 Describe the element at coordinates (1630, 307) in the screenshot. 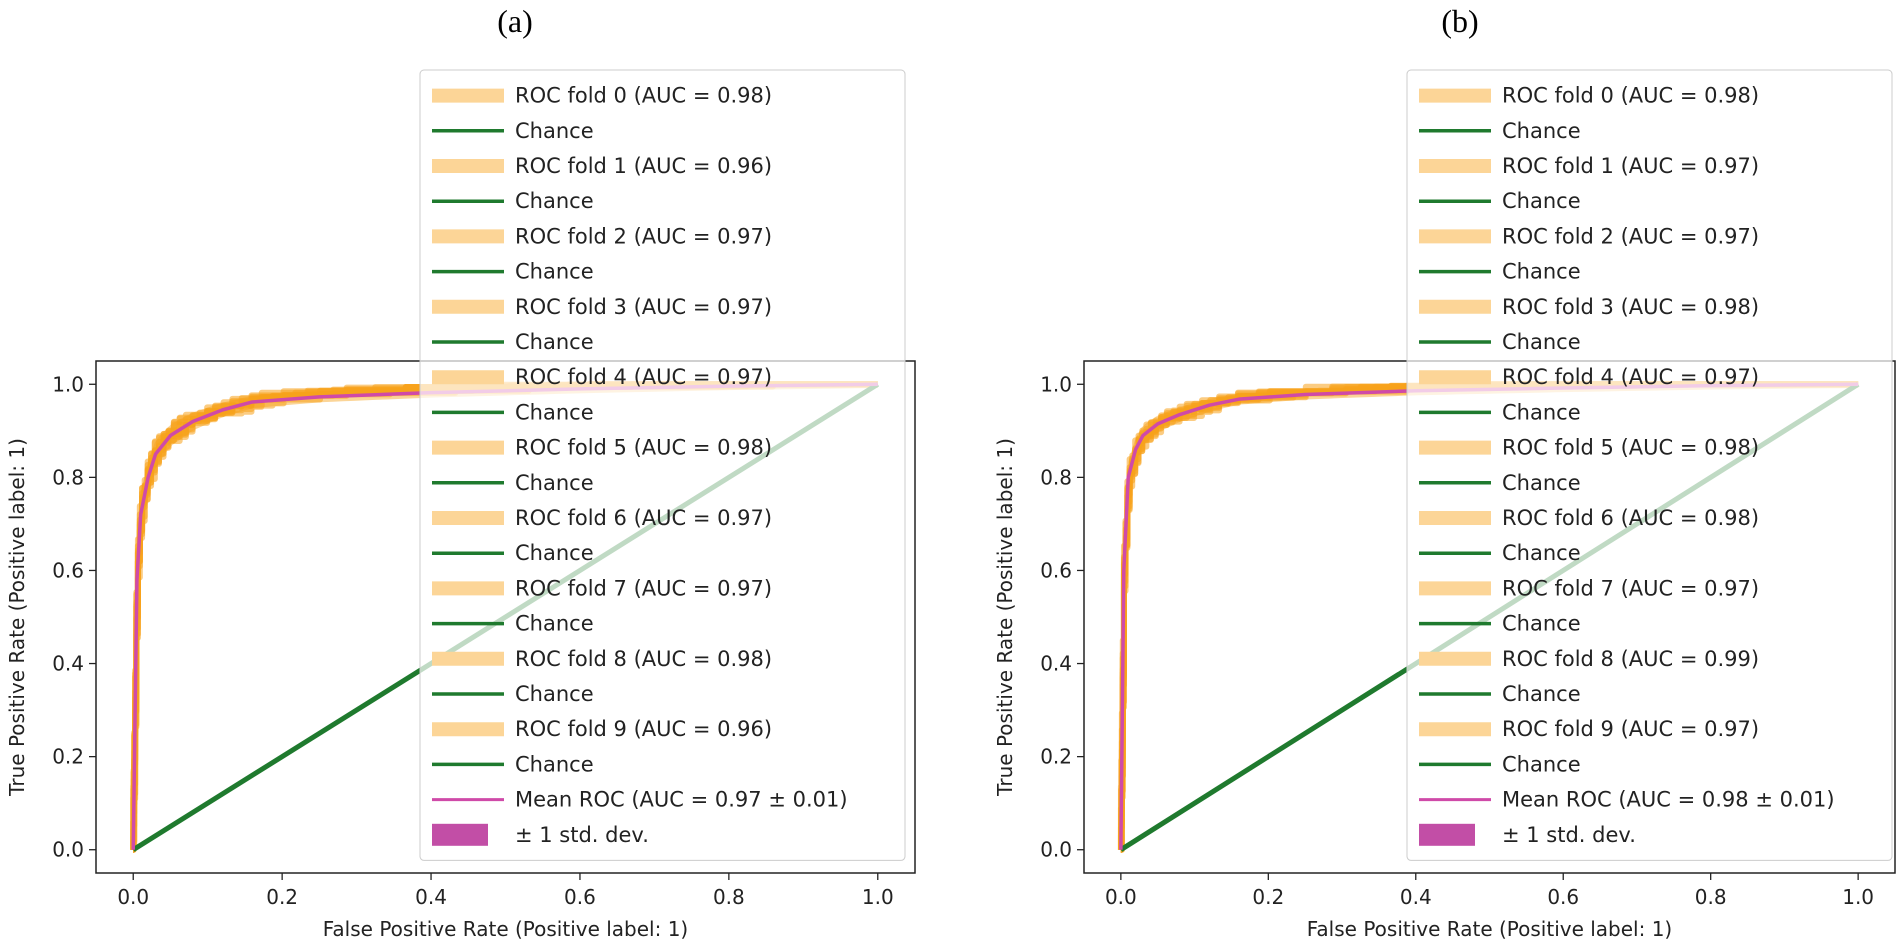

I see `legend-entry-label: ROC fold 3 (AUC = 0.98)` at that location.